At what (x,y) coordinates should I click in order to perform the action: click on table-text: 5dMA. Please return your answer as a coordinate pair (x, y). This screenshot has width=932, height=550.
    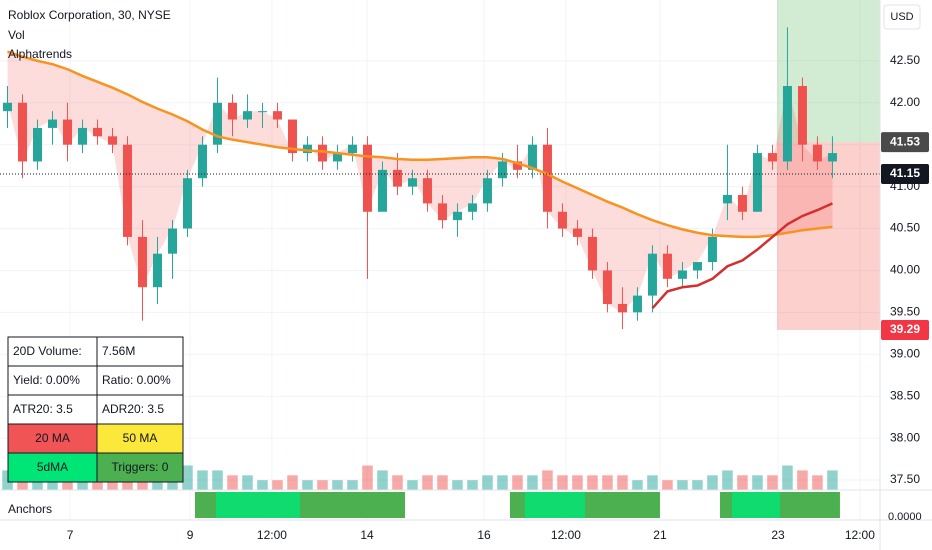
    Looking at the image, I should click on (52, 467).